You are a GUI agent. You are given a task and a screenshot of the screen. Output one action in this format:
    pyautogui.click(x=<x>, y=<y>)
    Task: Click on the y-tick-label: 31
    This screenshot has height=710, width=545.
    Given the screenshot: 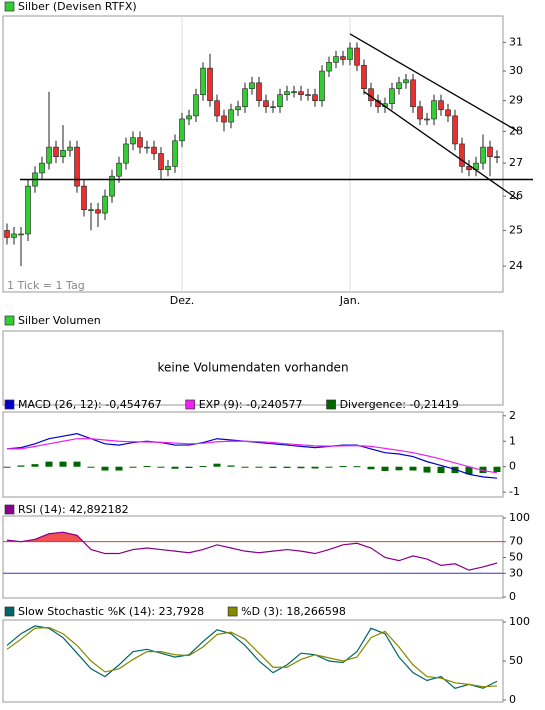 What is the action you would take?
    pyautogui.click(x=516, y=41)
    